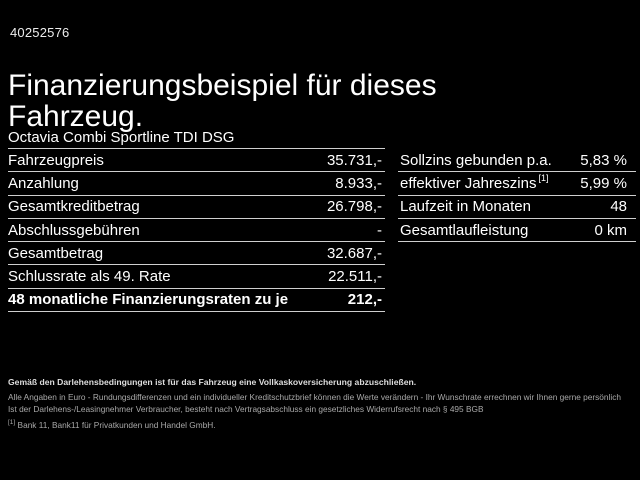 The height and width of the screenshot is (480, 640). I want to click on row-value: 5,99 %, so click(603, 183).